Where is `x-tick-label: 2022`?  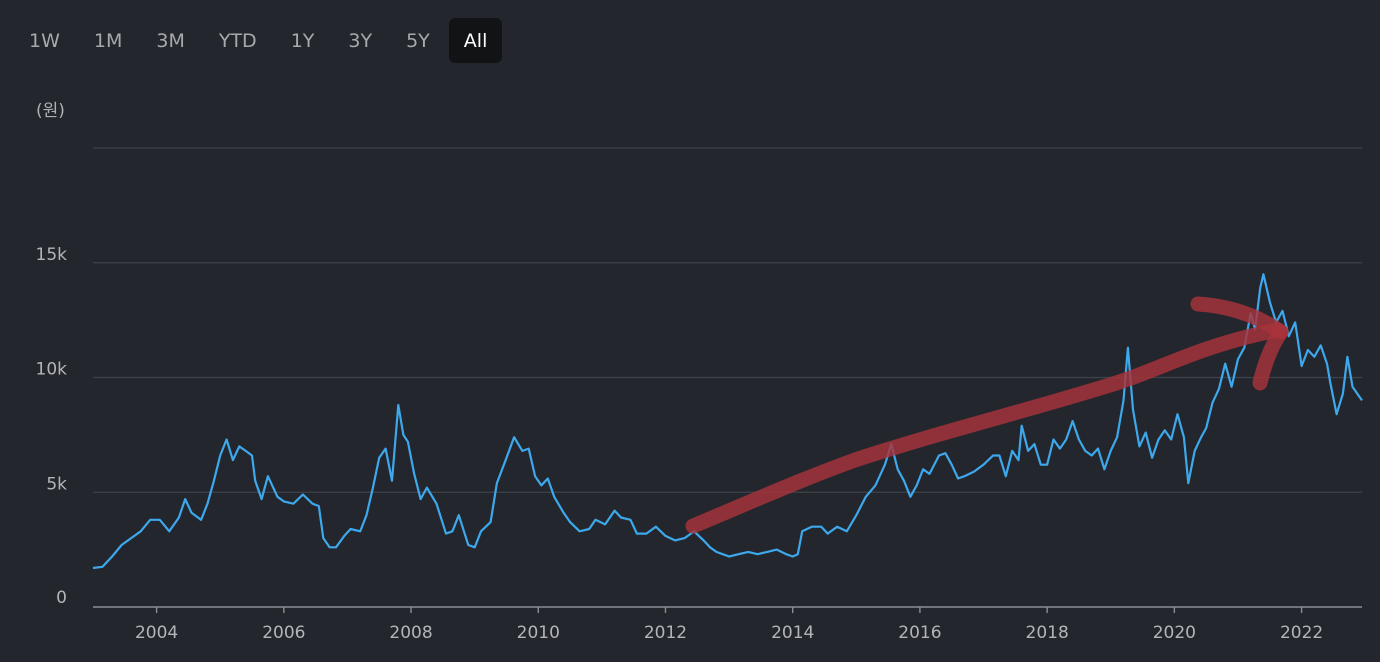 x-tick-label: 2022 is located at coordinates (1301, 633).